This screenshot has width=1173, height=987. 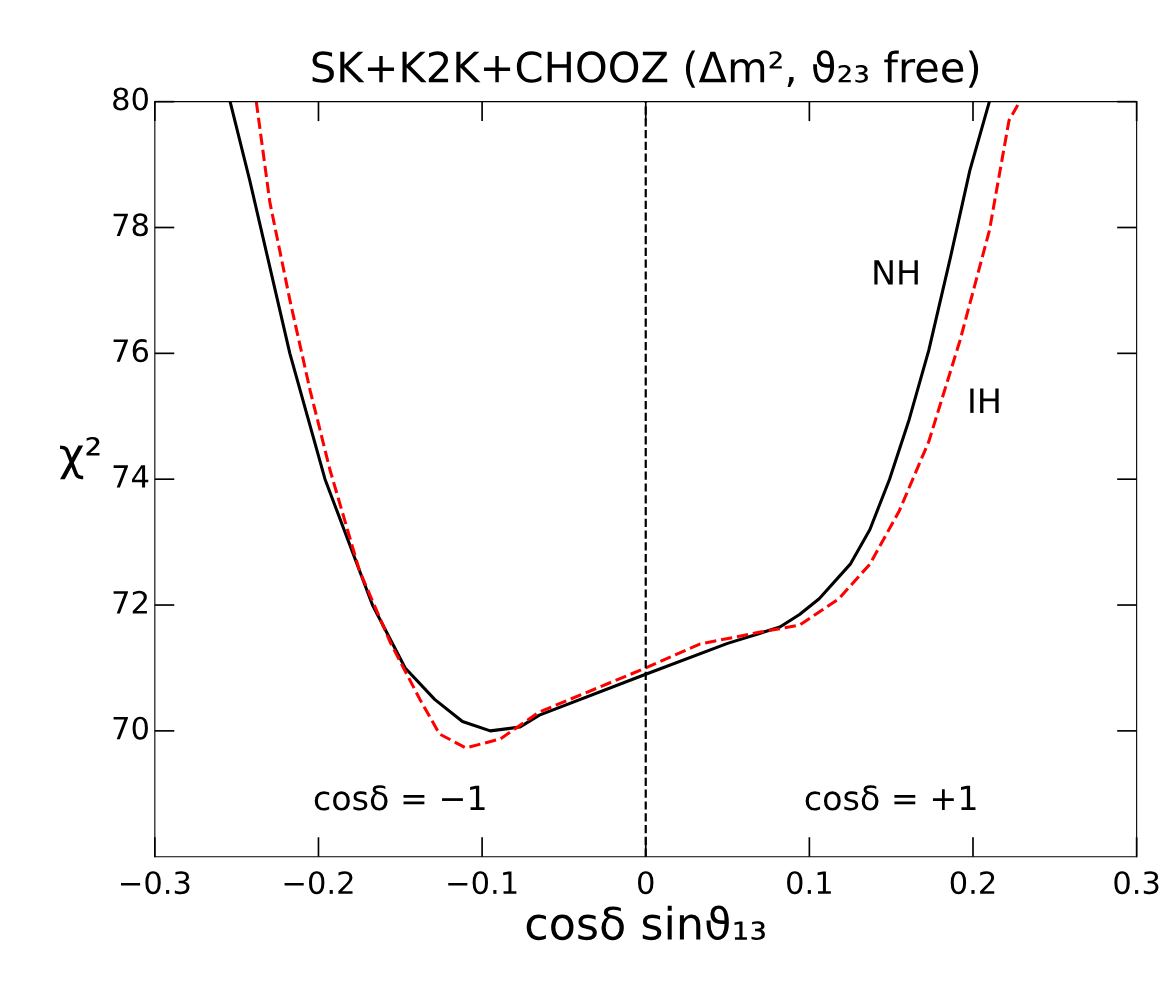 What do you see at coordinates (482, 883) in the screenshot?
I see `x-tick-label: −0.1` at bounding box center [482, 883].